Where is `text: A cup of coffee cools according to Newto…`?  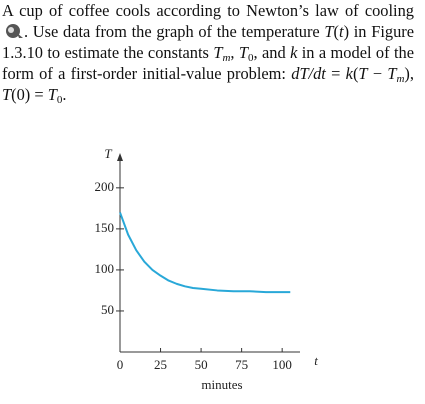
text: A cup of coffee cools according to Newto… is located at coordinates (208, 10).